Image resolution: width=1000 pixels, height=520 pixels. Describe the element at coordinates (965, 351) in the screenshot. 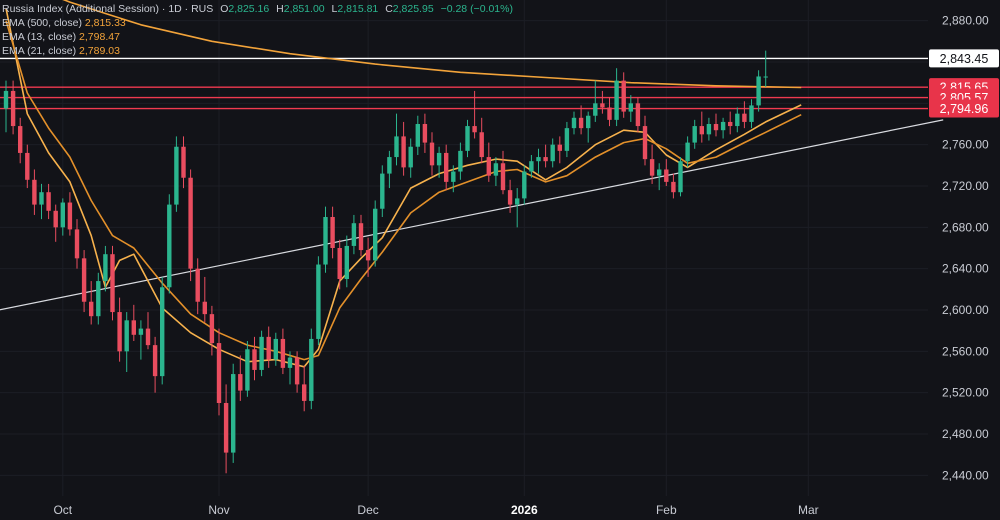

I see `y-tick-label: 2,560.00` at that location.